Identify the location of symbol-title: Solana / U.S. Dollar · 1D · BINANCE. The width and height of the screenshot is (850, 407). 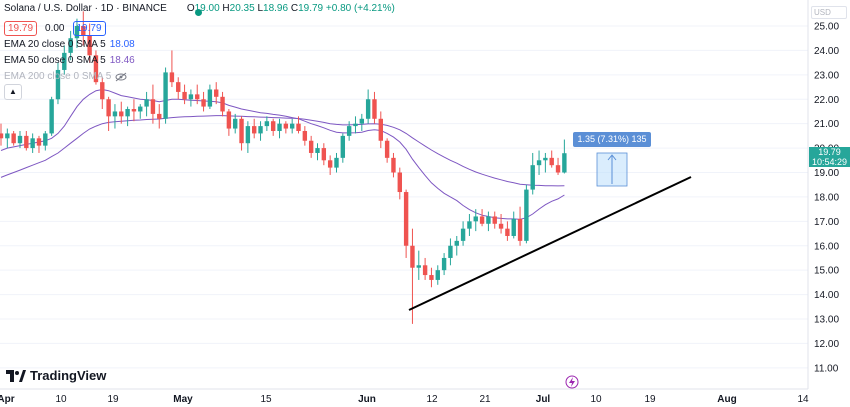
(85, 8).